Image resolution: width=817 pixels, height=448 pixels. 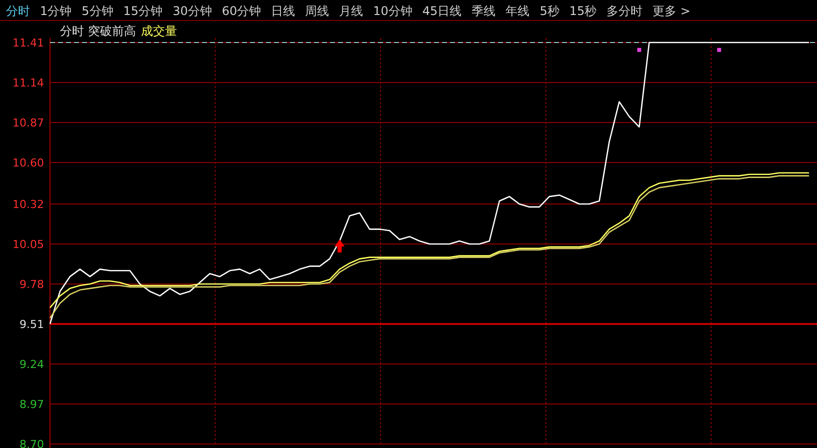 What do you see at coordinates (28, 83) in the screenshot?
I see `y-tick-label: 11.14` at bounding box center [28, 83].